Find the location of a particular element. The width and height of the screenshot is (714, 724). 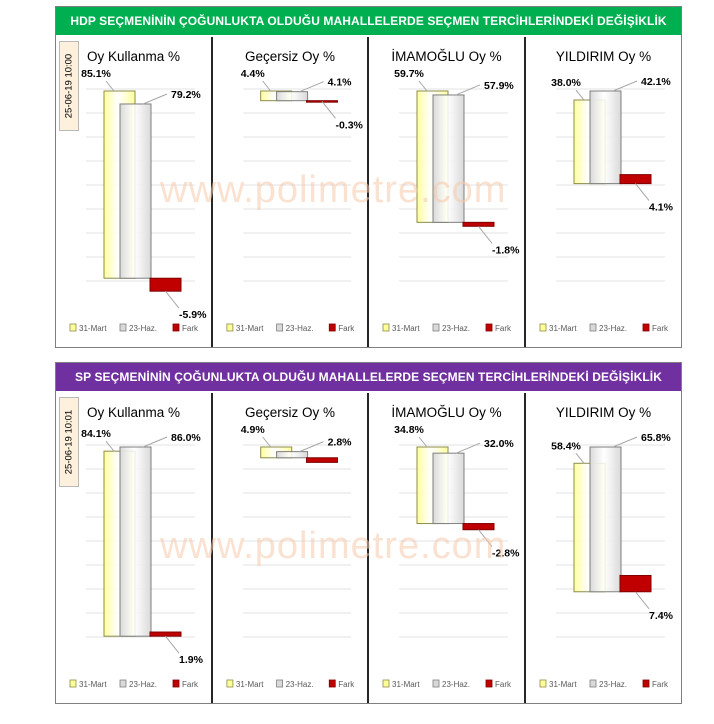

data-label: 4.1% is located at coordinates (661, 208).